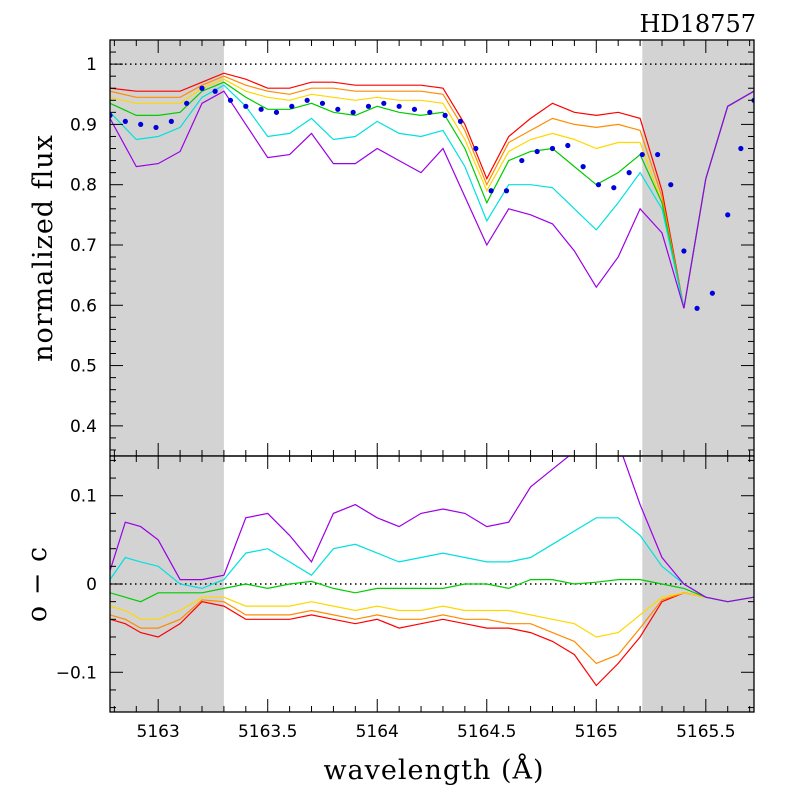 This screenshot has height=797, width=797. I want to click on y-tick-label: 0.7, so click(83, 246).